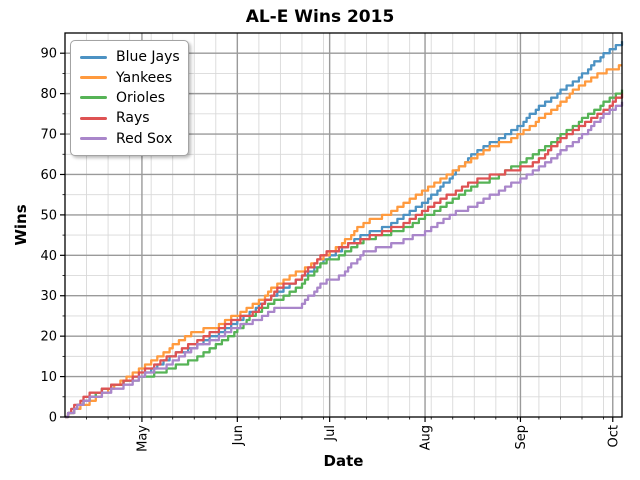  I want to click on legend-item-yankees: Yankees, so click(129, 77).